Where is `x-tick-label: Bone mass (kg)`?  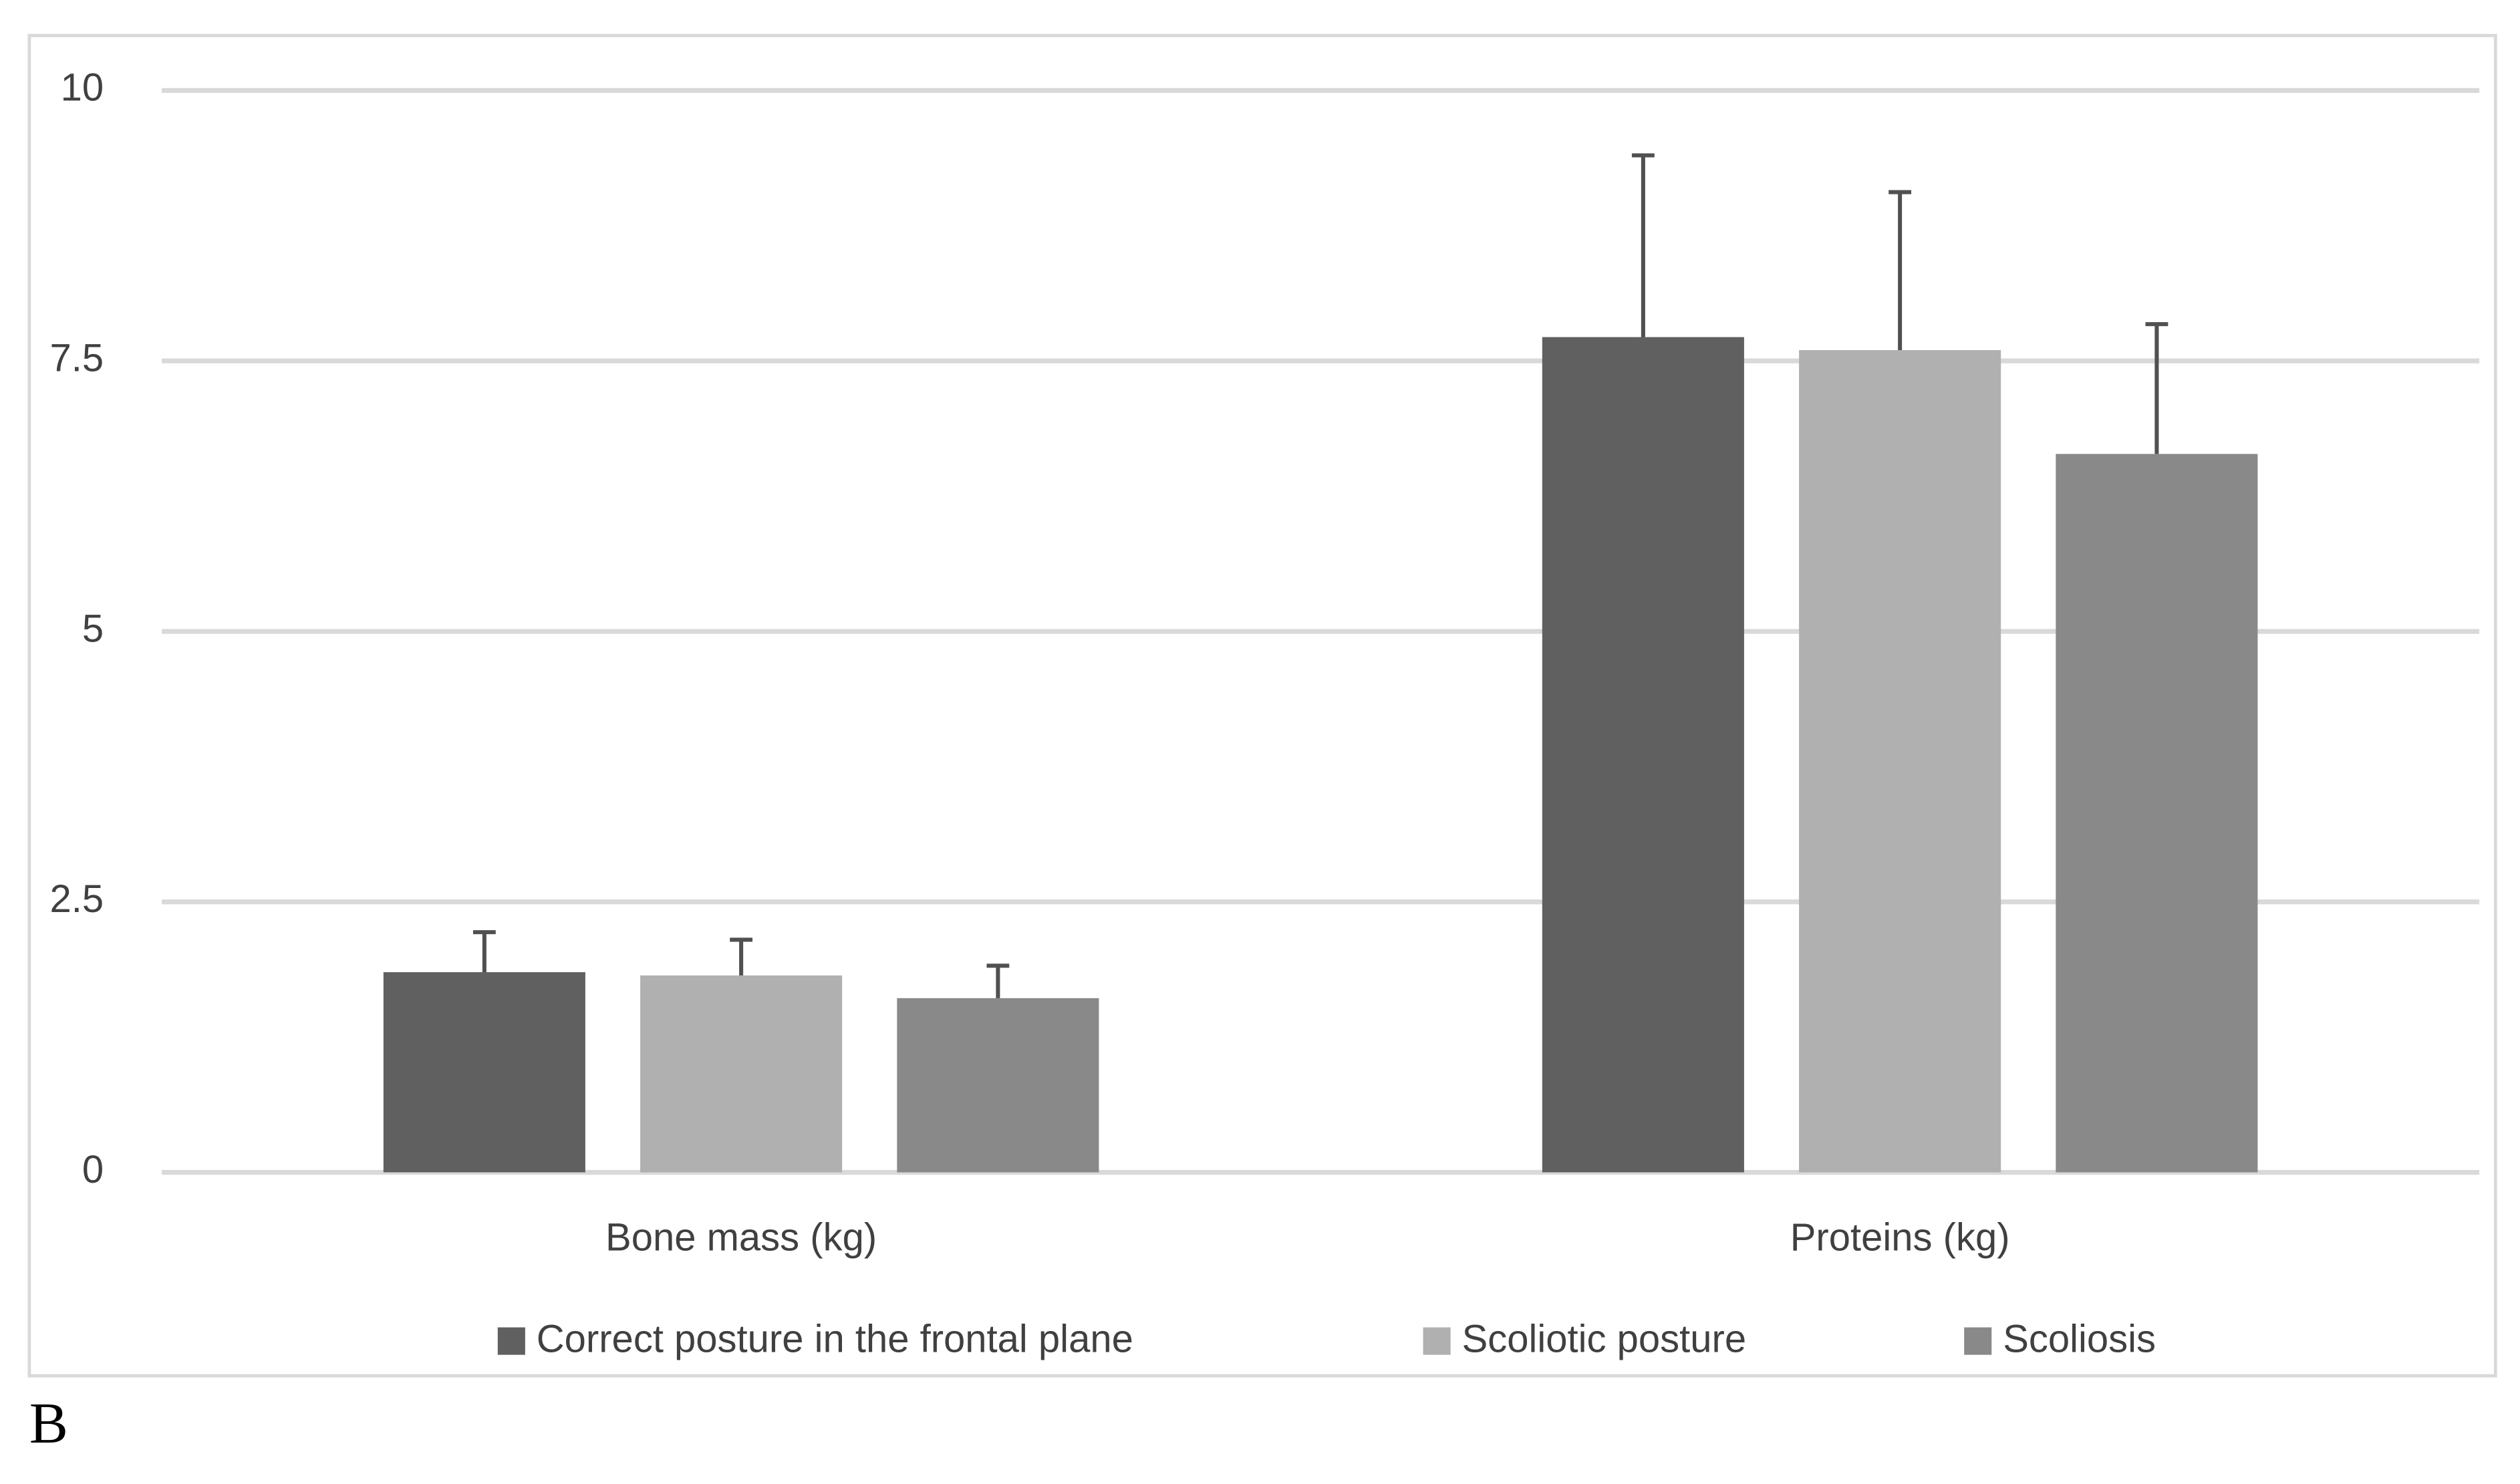
x-tick-label: Bone mass (kg) is located at coordinates (741, 1237).